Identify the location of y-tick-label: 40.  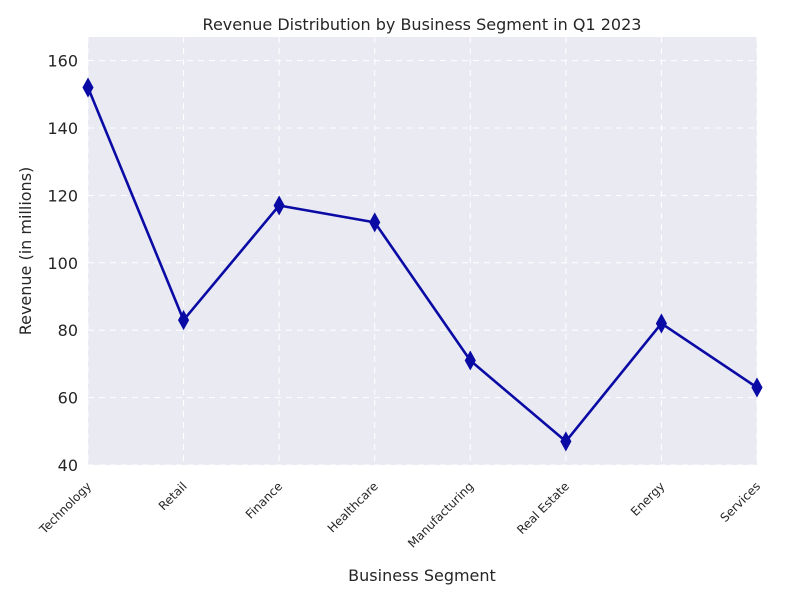
(68, 465).